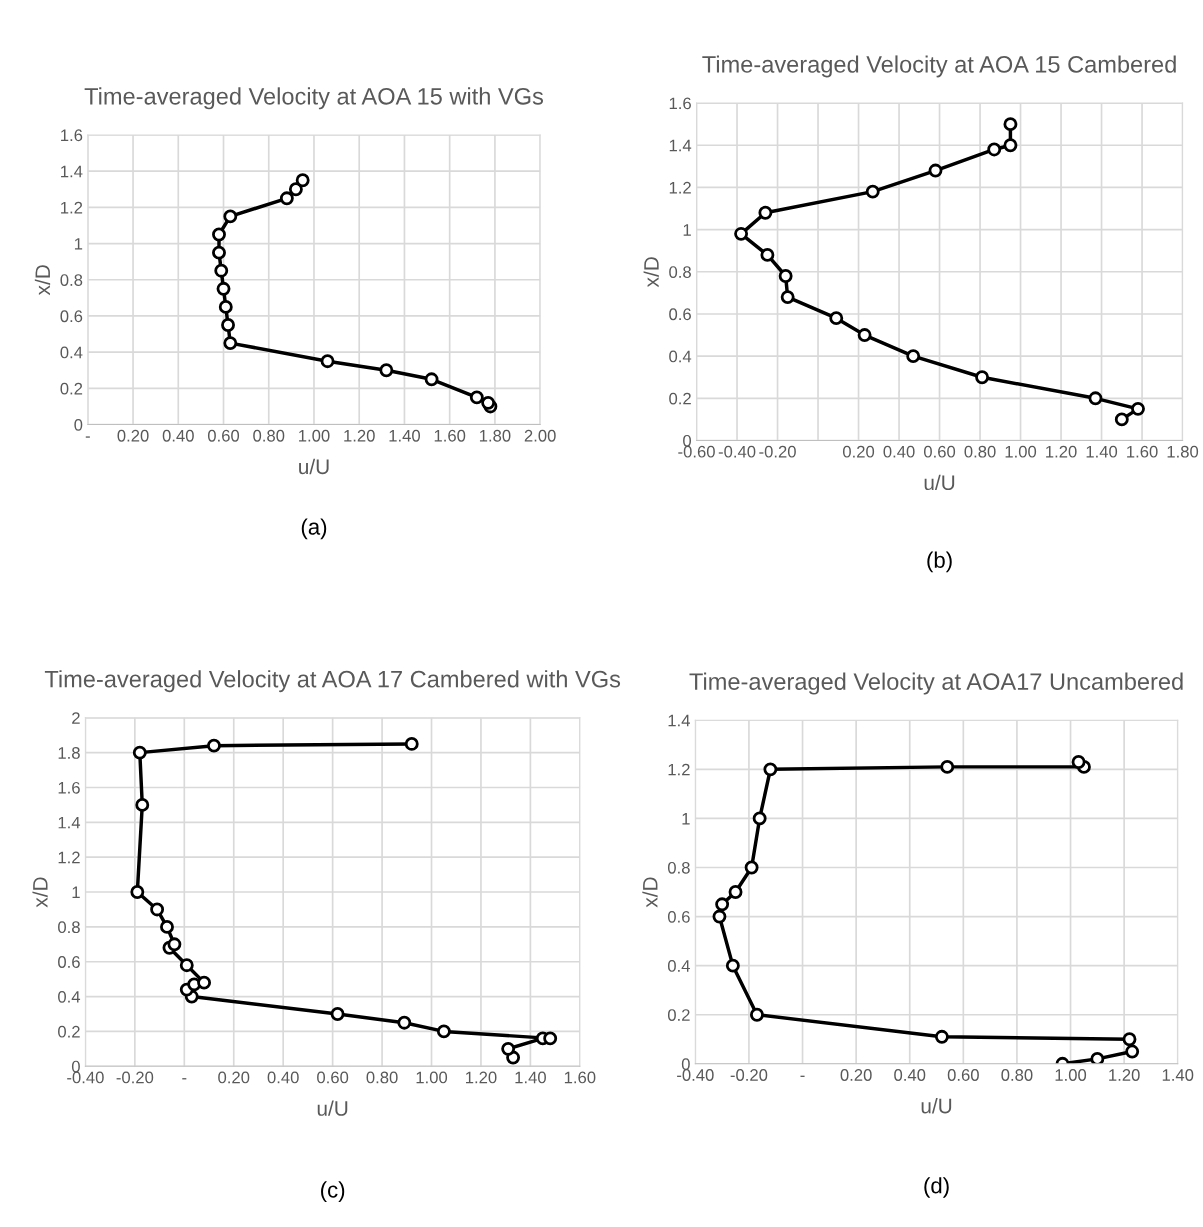  What do you see at coordinates (314, 98) in the screenshot?
I see `chart-title: Time-averaged Velocity at AOA 15 with VGs` at bounding box center [314, 98].